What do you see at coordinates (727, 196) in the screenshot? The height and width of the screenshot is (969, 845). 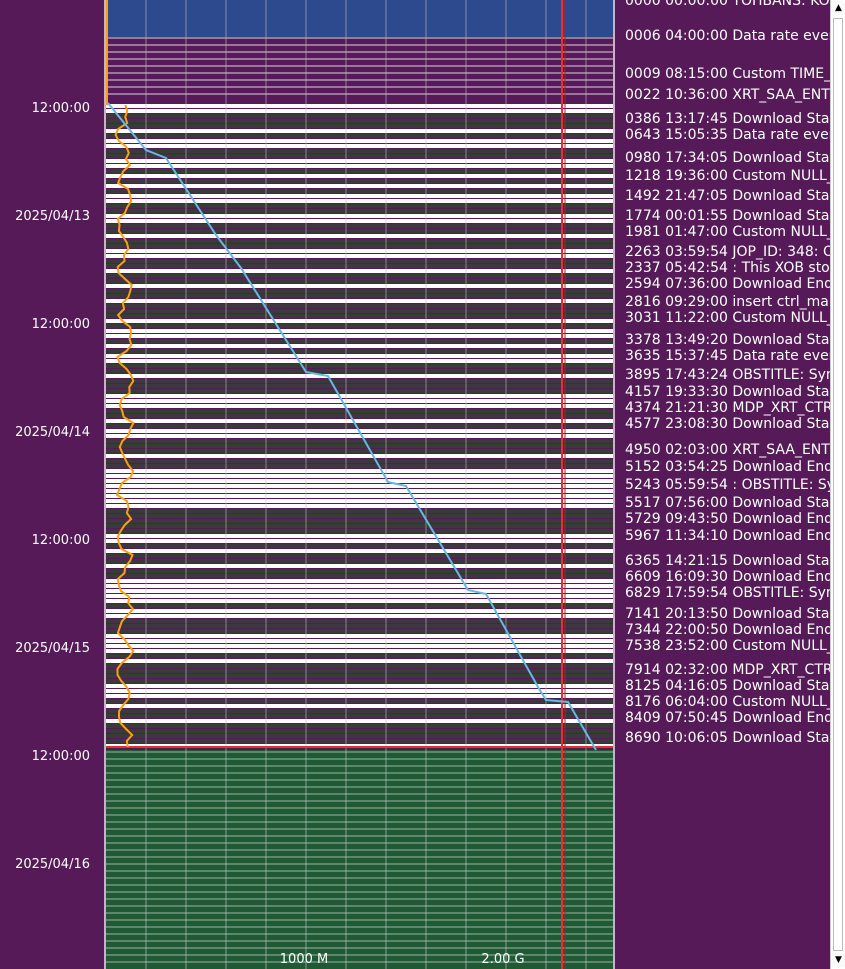 I see `event-item: 1492 21:47:05 Download Start` at bounding box center [727, 196].